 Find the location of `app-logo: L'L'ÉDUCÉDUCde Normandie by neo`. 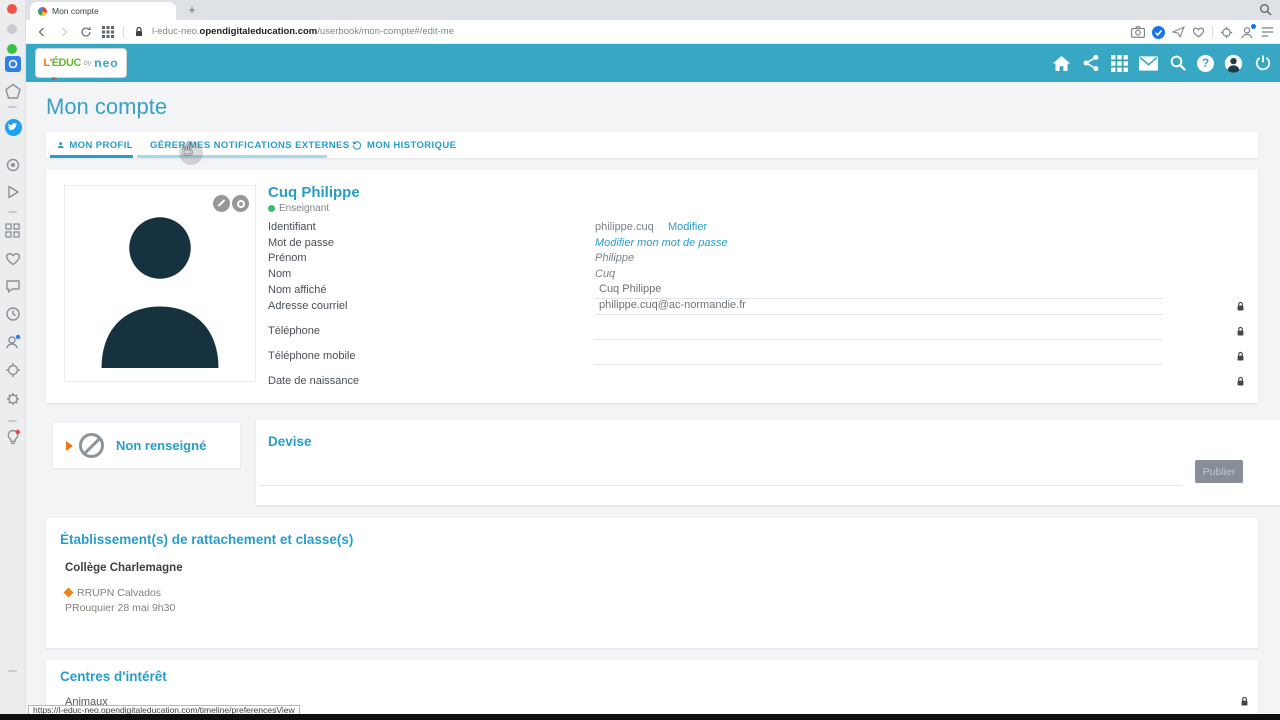

app-logo: L'L'ÉDUCÉDUCde Normandie by neo is located at coordinates (81, 67).